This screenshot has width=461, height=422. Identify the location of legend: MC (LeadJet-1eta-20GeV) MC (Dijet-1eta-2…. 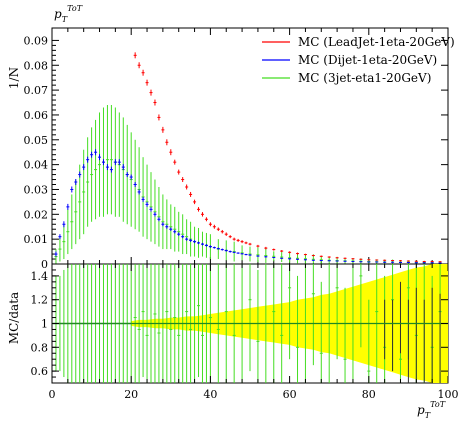
(358, 60).